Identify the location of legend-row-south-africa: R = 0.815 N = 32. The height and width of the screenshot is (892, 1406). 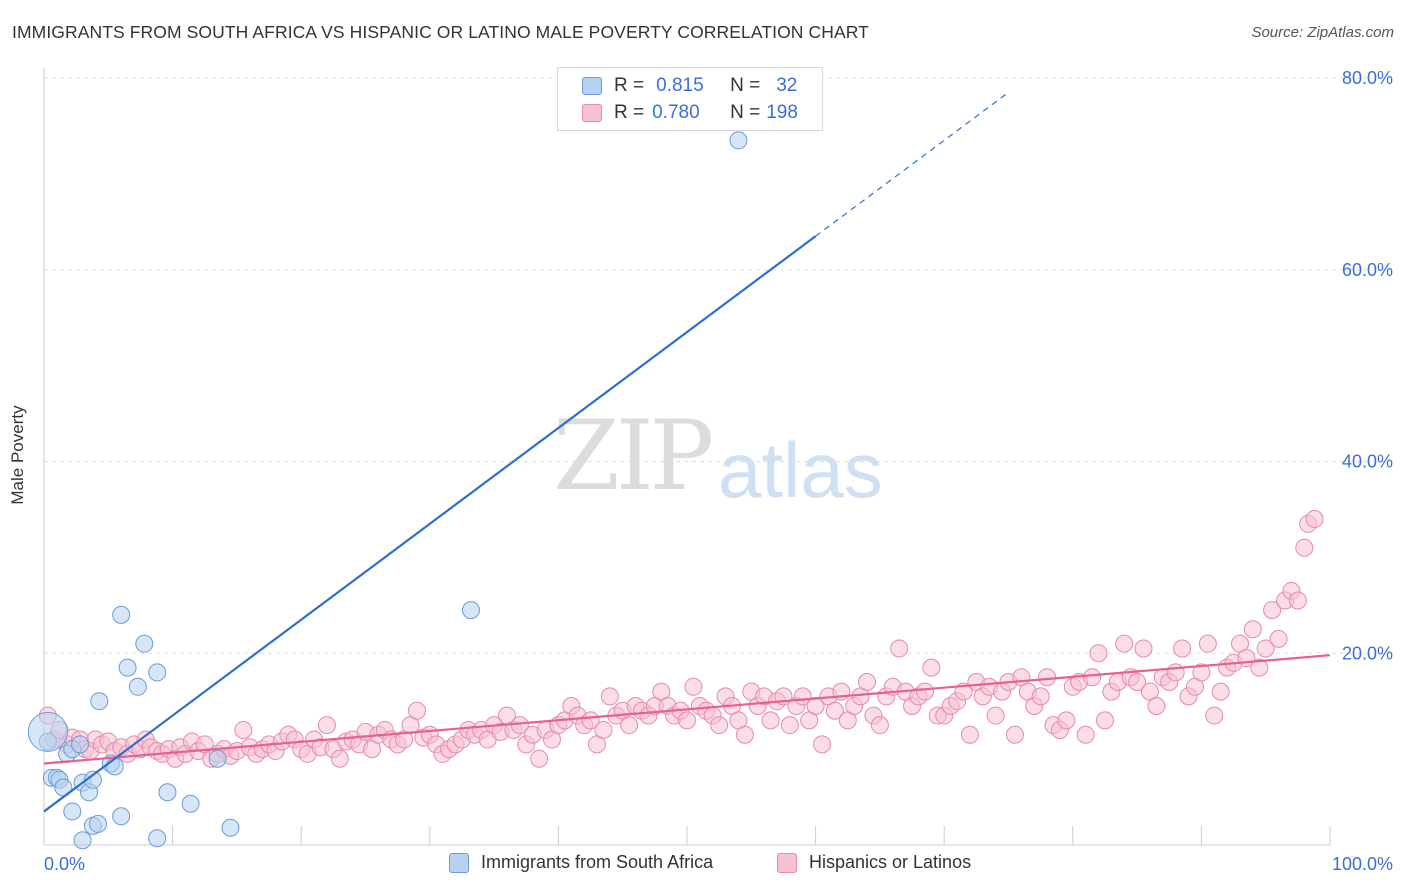
(689, 86).